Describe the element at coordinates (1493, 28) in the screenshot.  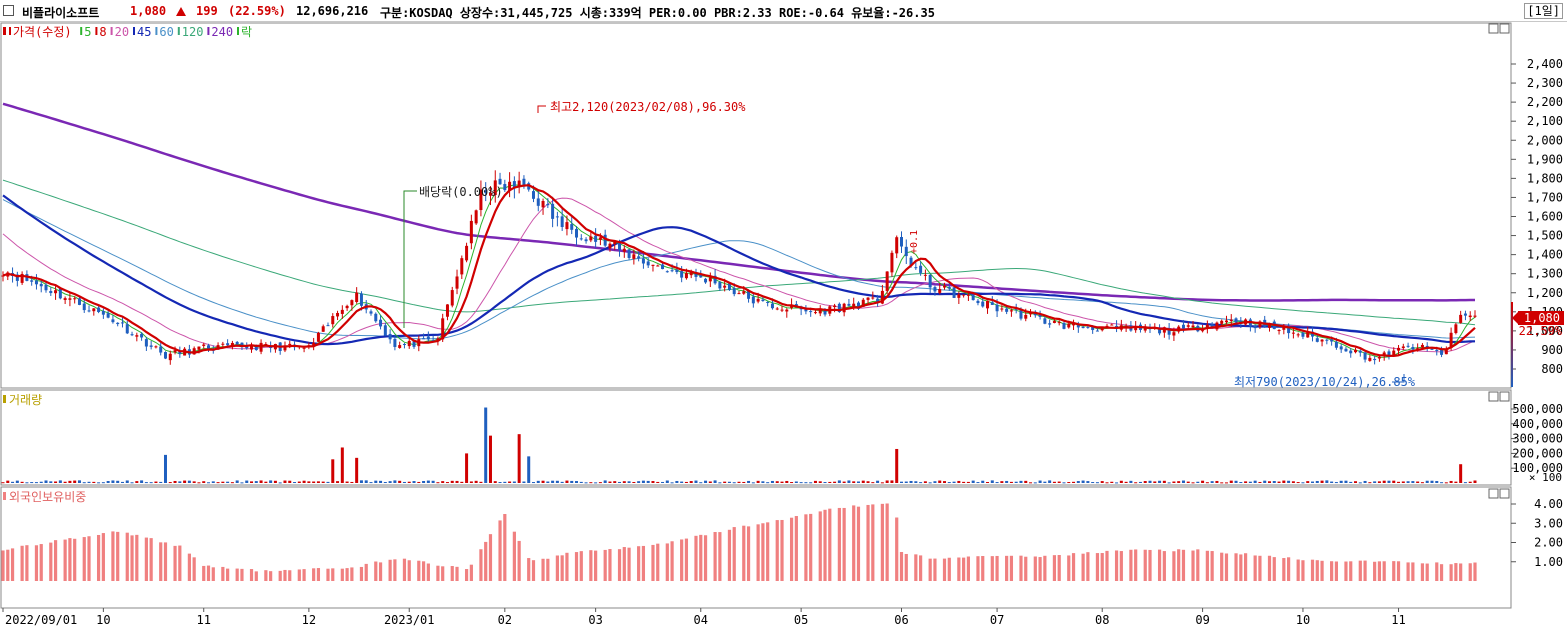
I see `pane-minimize-button` at that location.